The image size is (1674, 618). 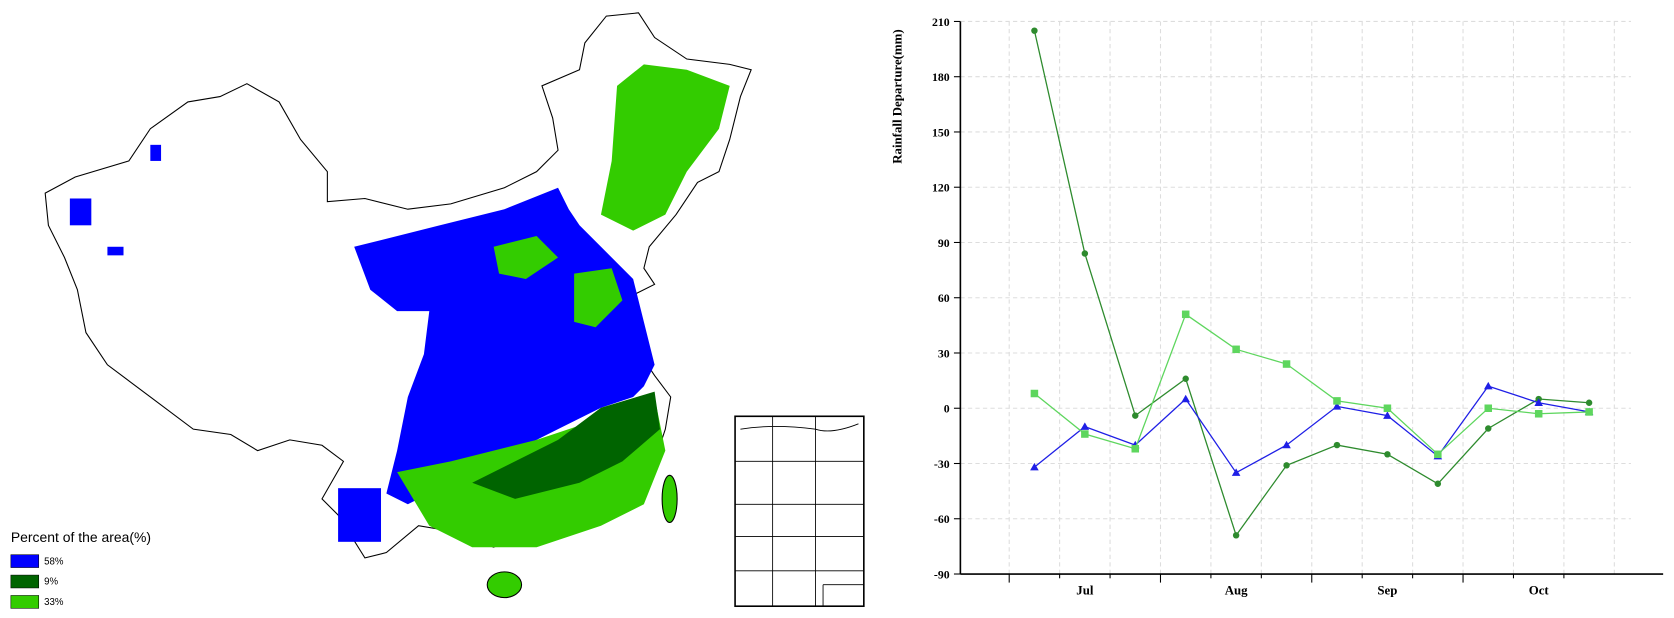 I want to click on region-darkgreen, so click(x=566, y=445).